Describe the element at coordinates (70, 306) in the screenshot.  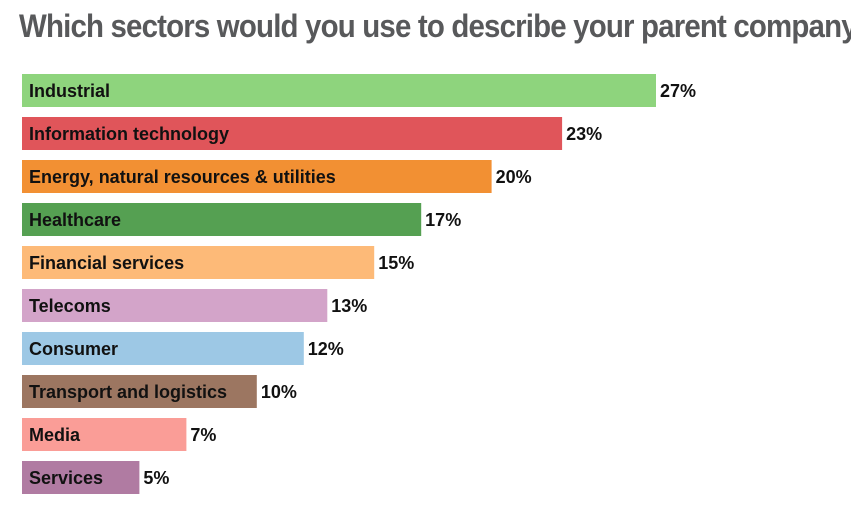
I see `category-label: Telecoms` at that location.